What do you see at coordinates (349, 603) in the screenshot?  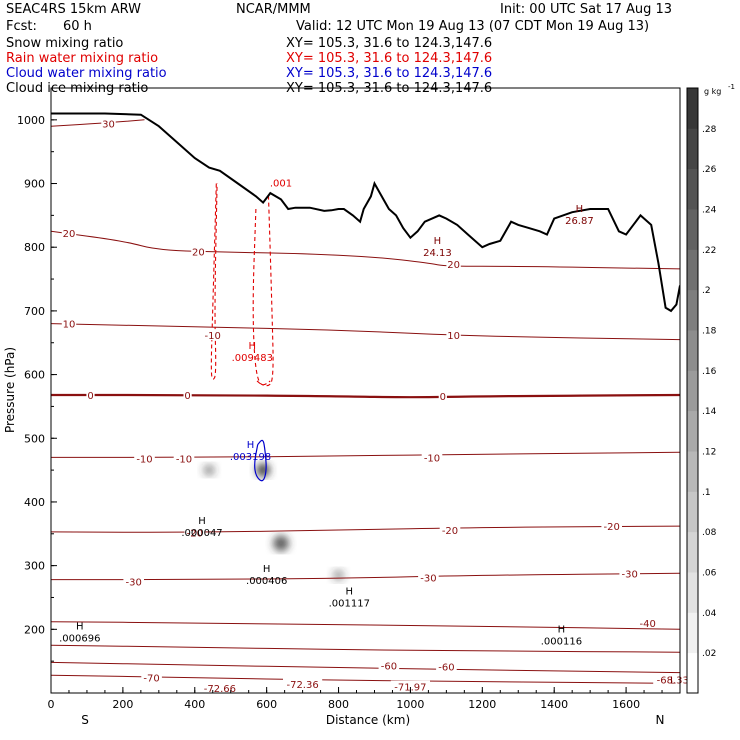 I see `extremum-value: .001117` at bounding box center [349, 603].